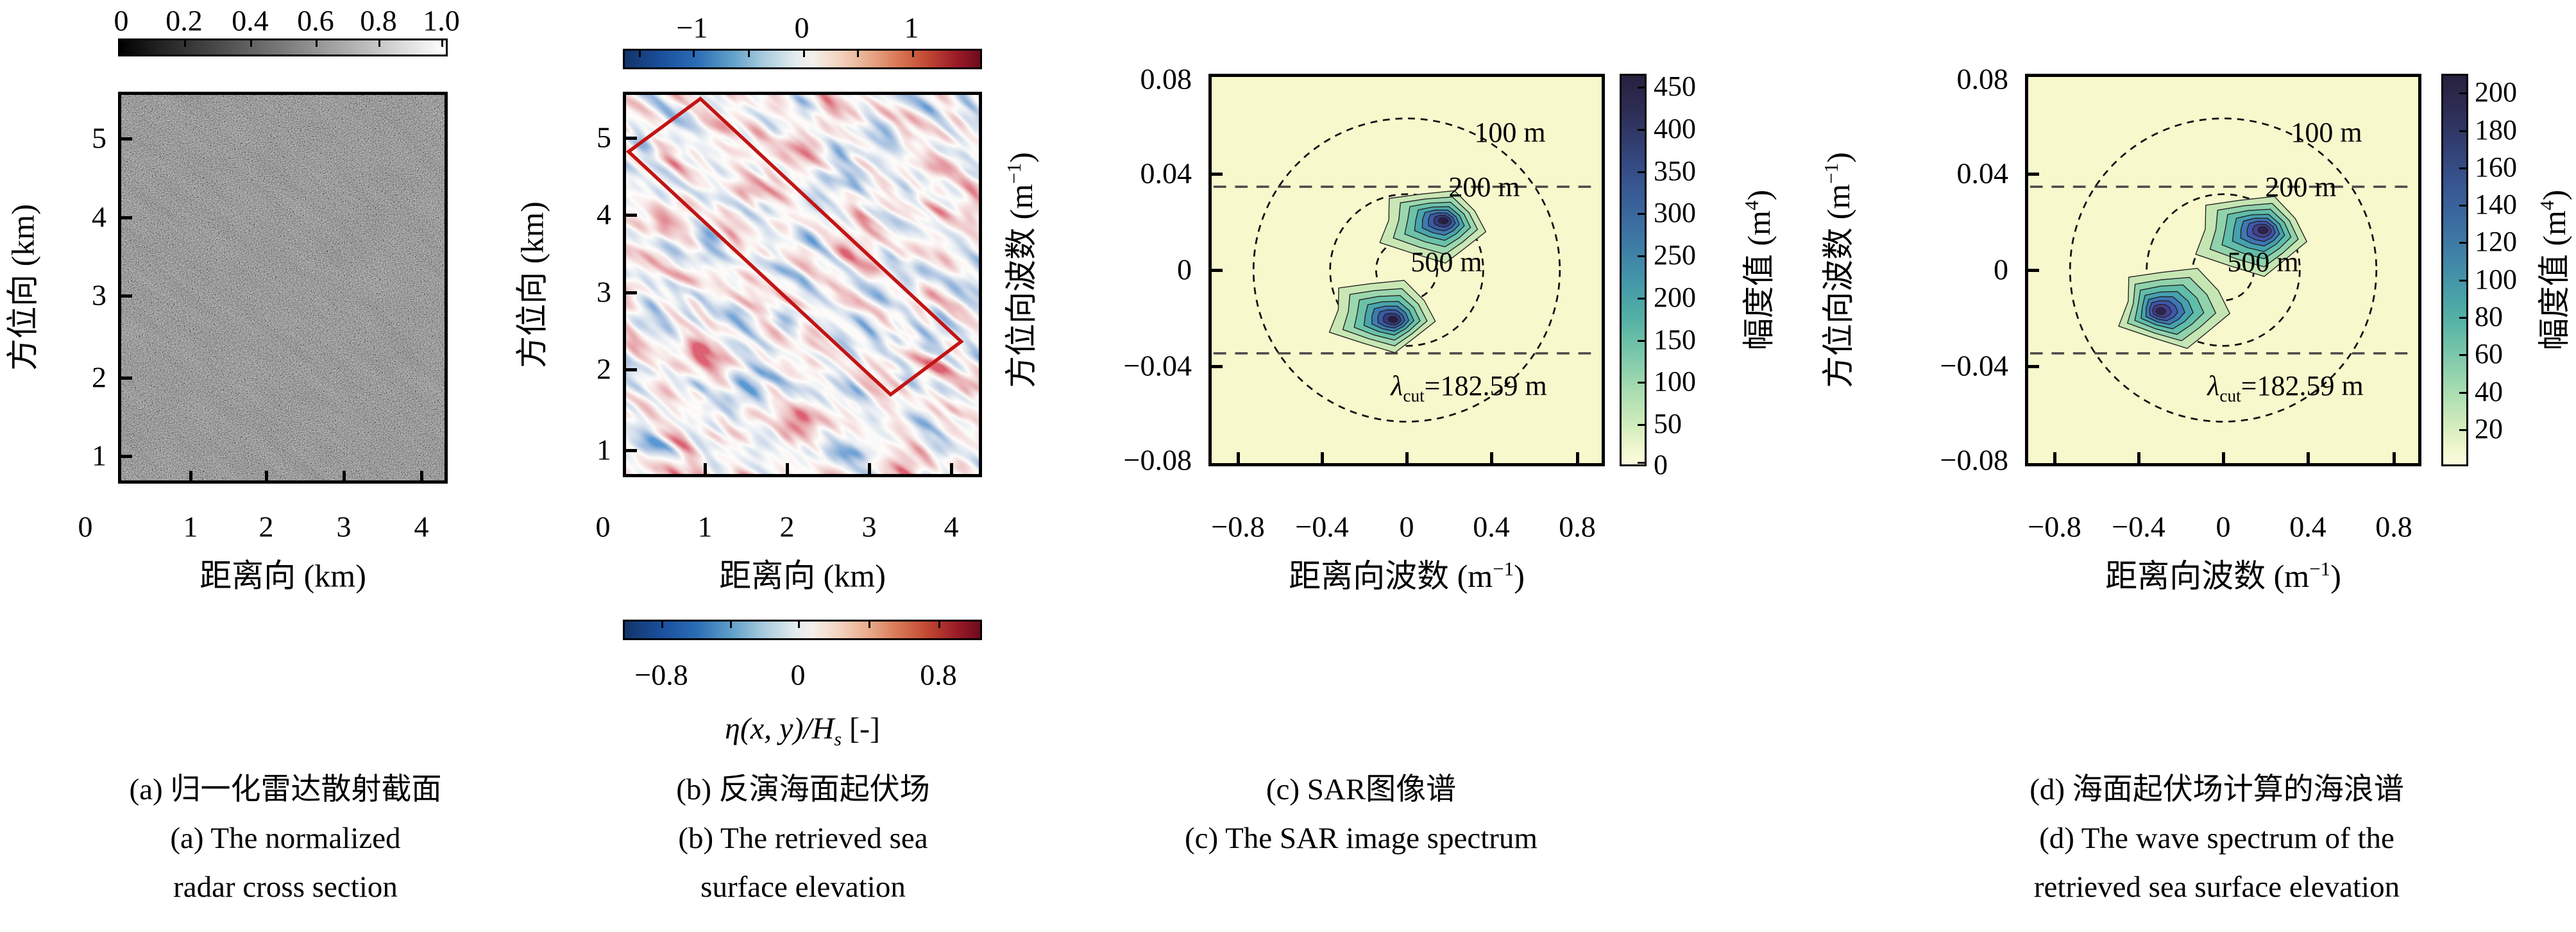  I want to click on panel-b-colorbar-bottom, so click(802, 630).